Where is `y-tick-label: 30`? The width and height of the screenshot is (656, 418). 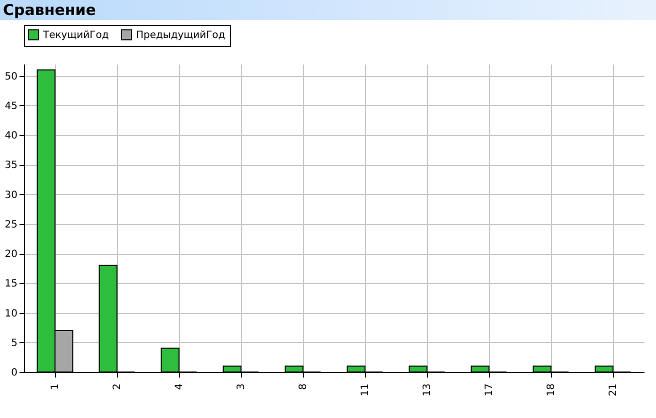 y-tick-label: 30 is located at coordinates (11, 195).